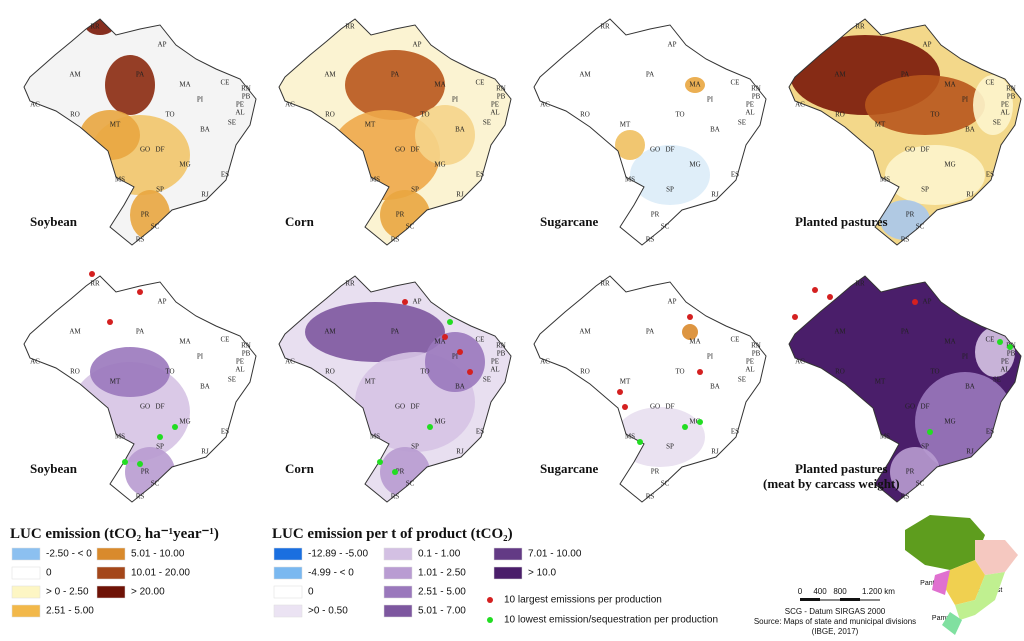  What do you see at coordinates (67, 592) in the screenshot?
I see `legend-label: > 0 - 2.50` at bounding box center [67, 592].